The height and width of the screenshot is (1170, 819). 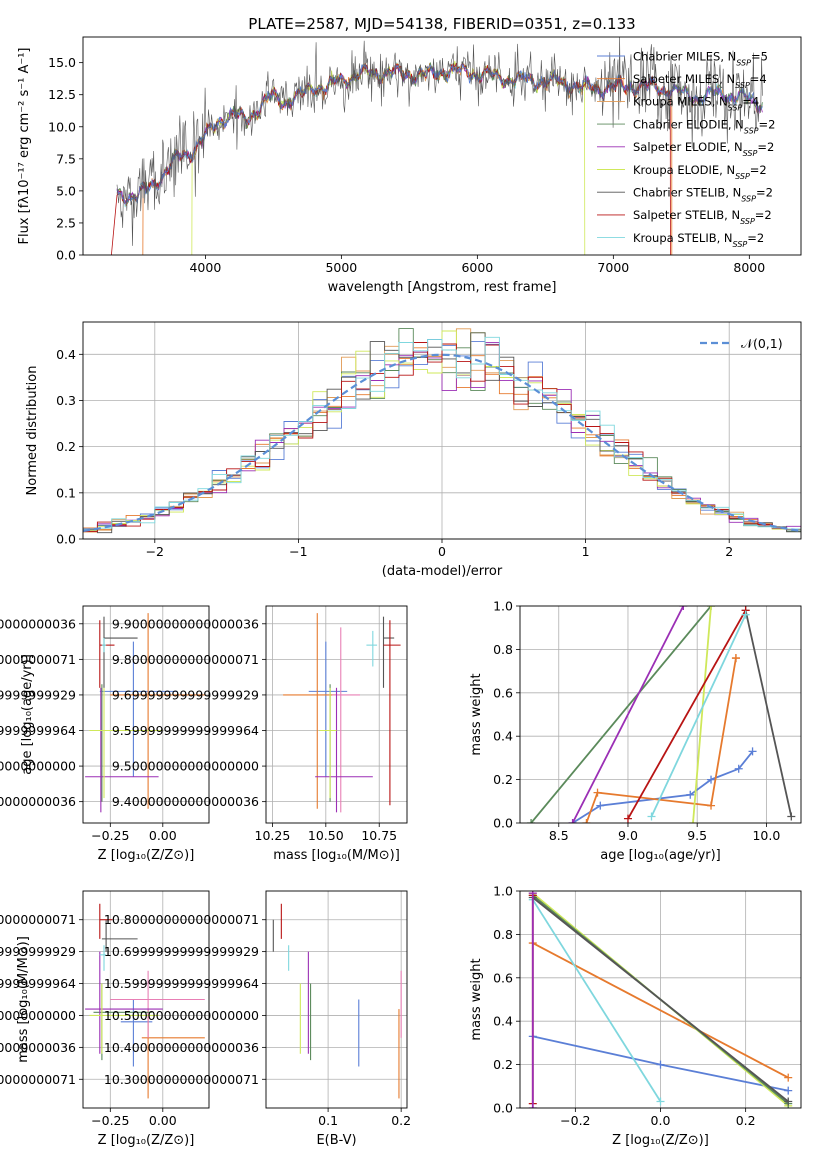 I want to click on y-tick-label: 10.50000000000000000, so click(x=181, y=1015).